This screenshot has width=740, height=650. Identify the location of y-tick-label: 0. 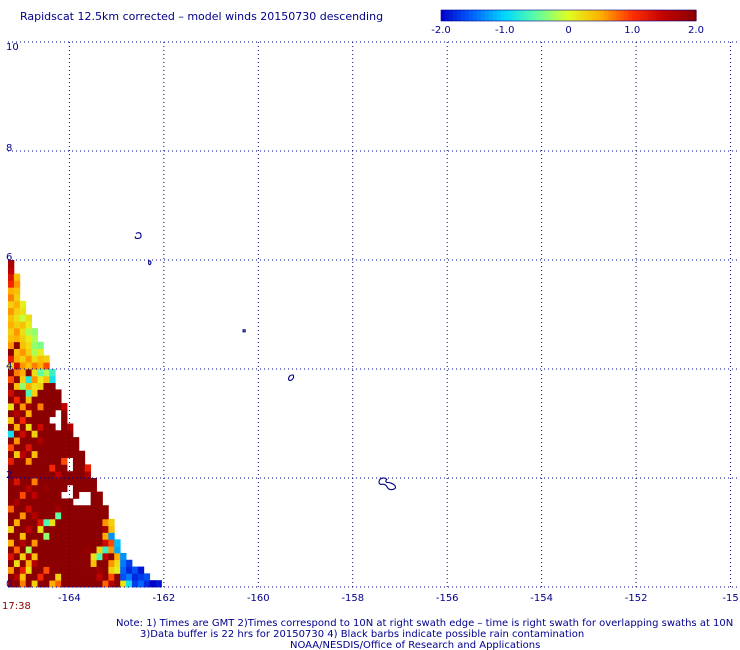
(9, 584).